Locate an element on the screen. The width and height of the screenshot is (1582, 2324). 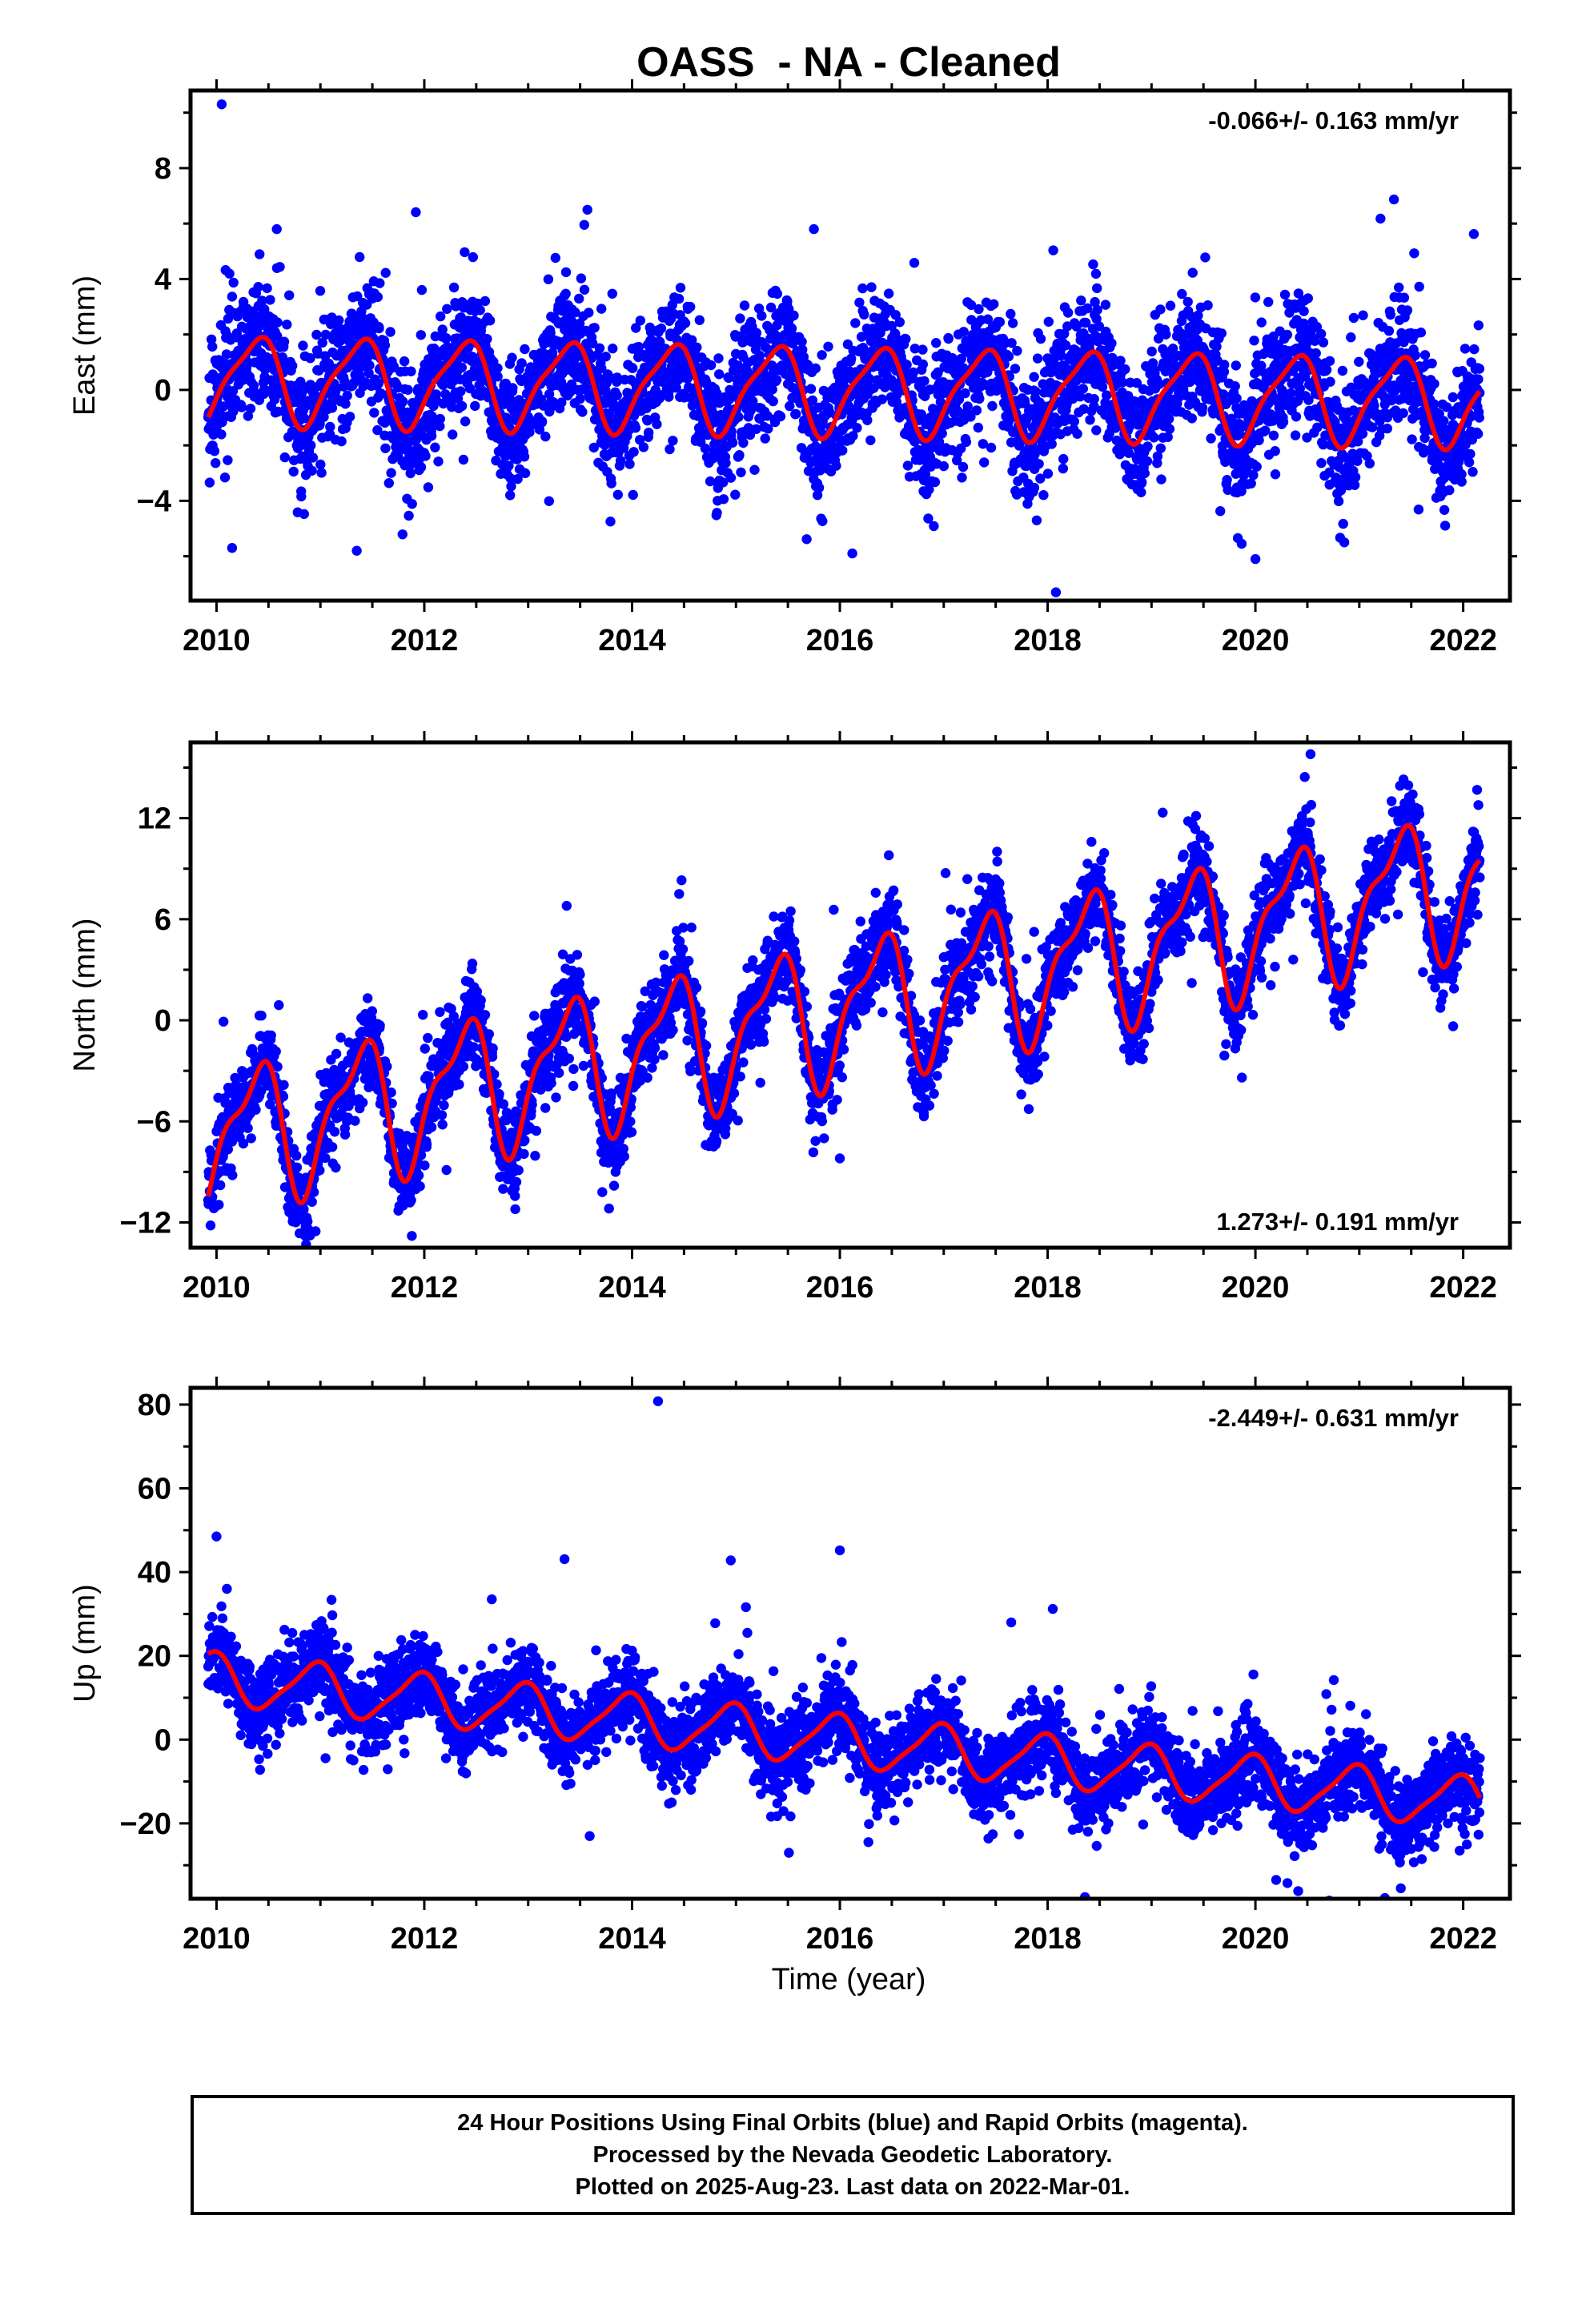
east-rate-annotation: -0.066+/- 0.163 mm/yr is located at coordinates (1333, 121).